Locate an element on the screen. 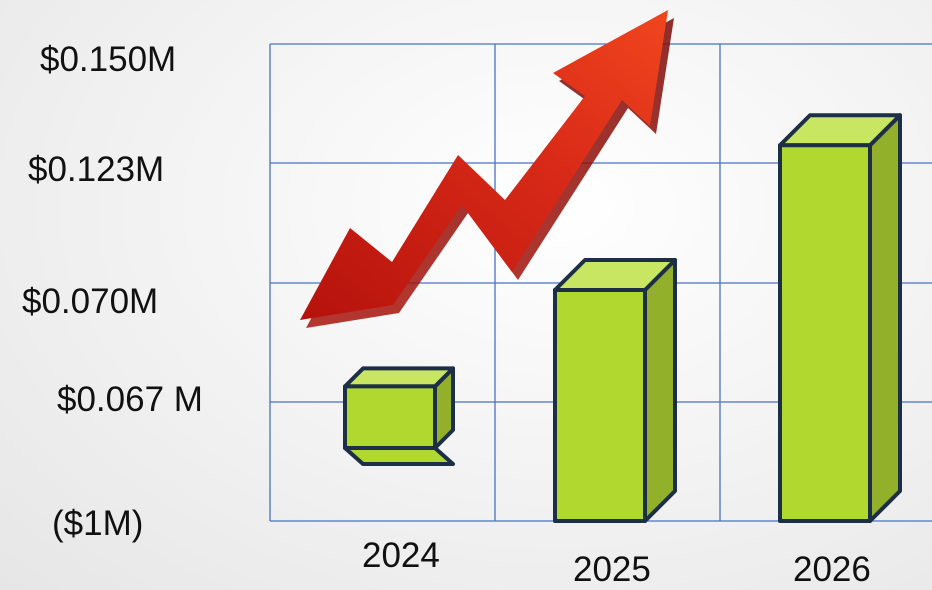  x-tick-label: 2026 is located at coordinates (832, 569).